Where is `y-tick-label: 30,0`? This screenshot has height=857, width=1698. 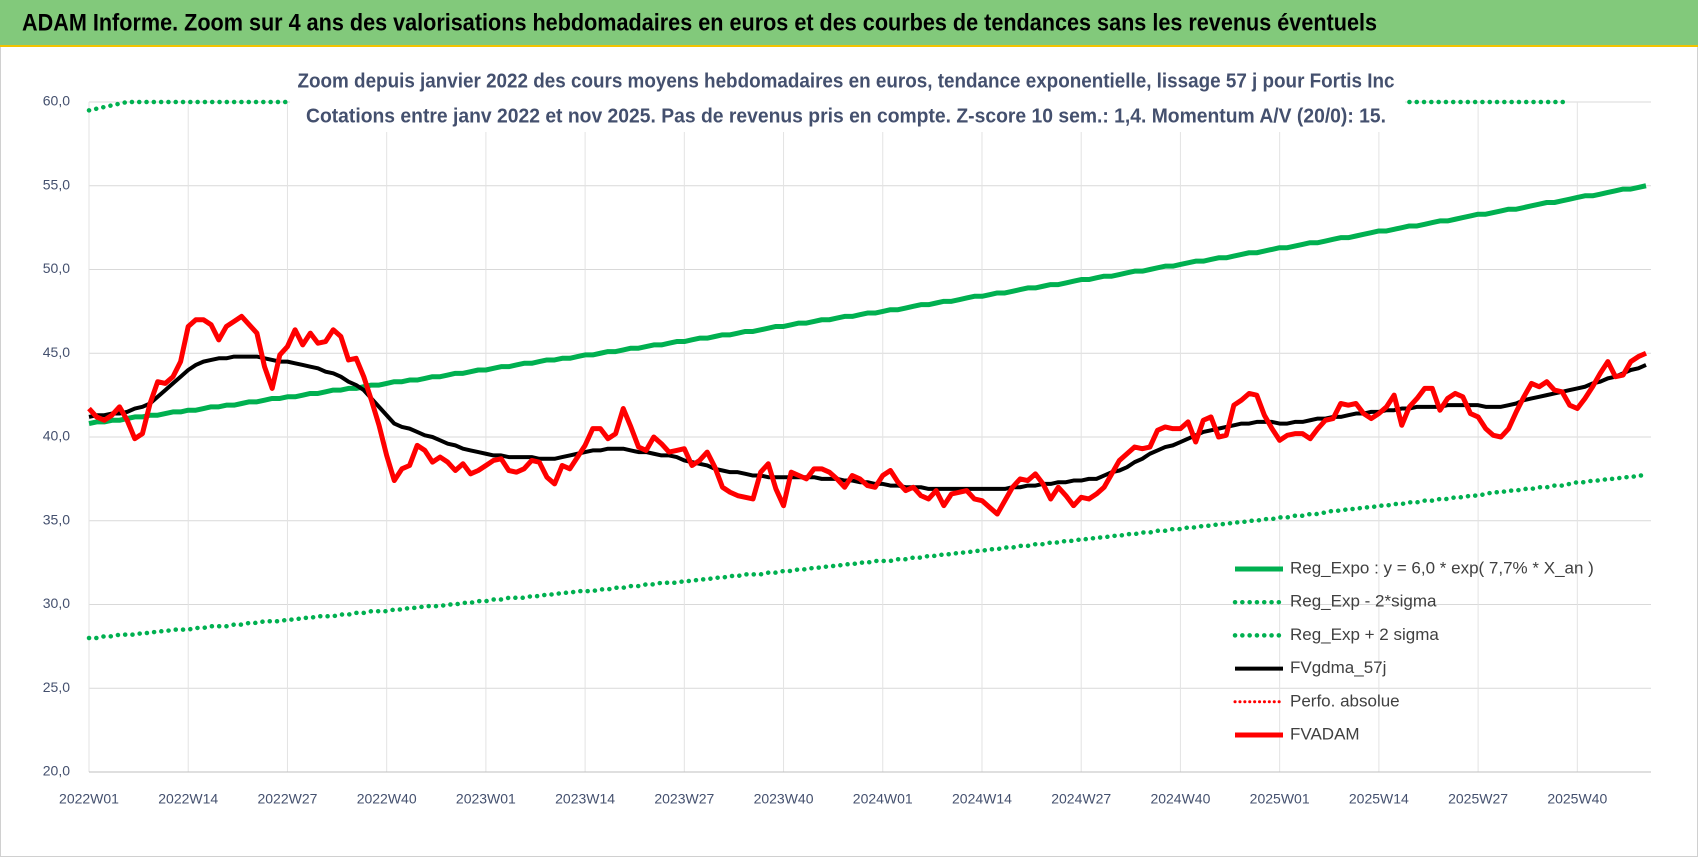 y-tick-label: 30,0 is located at coordinates (56, 603).